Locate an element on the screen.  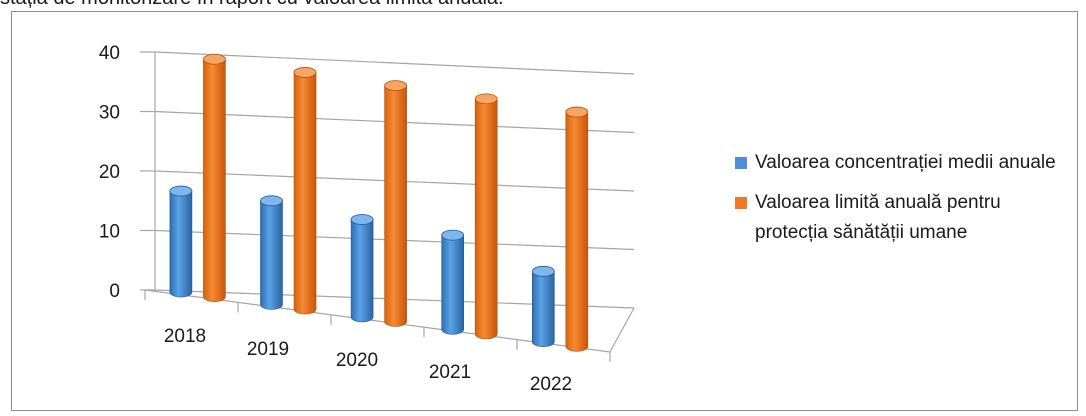
floor-edge-right is located at coordinates (622, 330).